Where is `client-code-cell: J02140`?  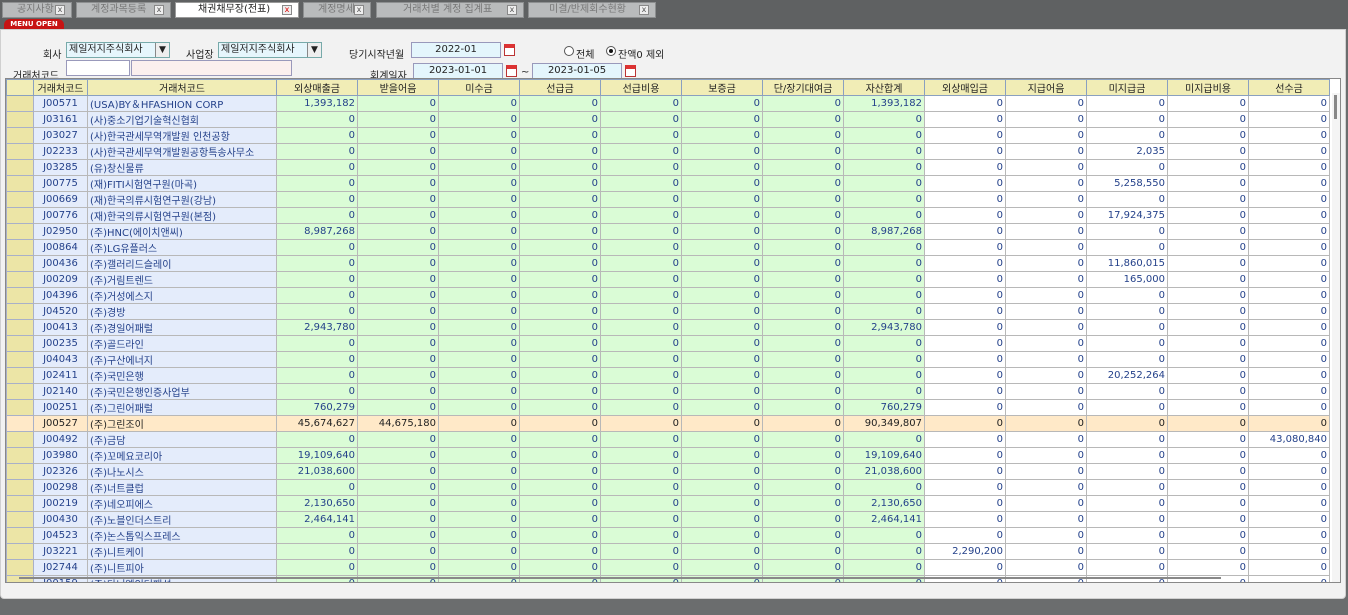
client-code-cell: J02140 is located at coordinates (60, 391).